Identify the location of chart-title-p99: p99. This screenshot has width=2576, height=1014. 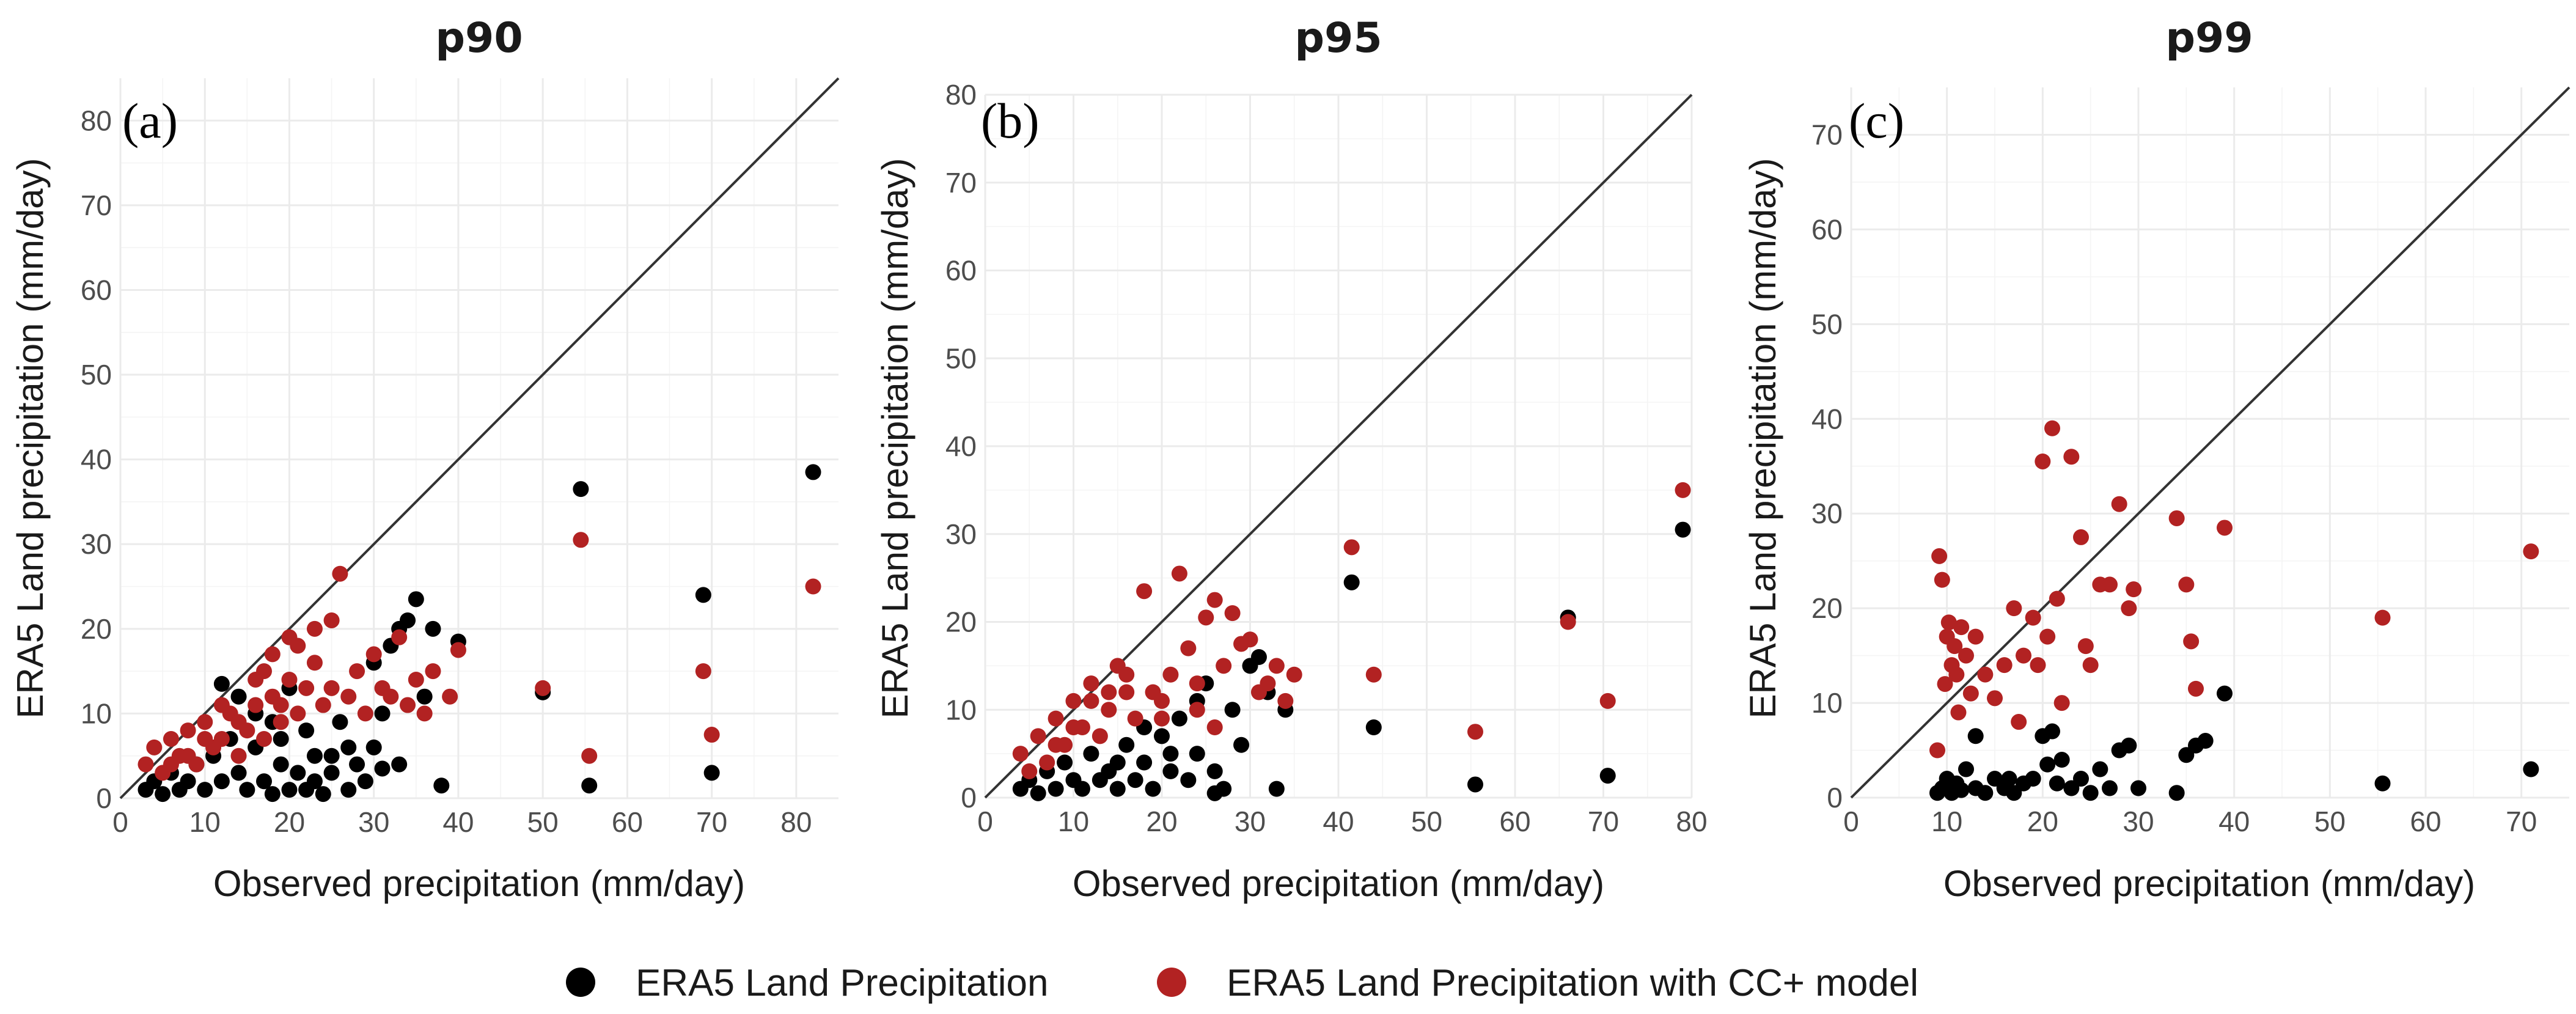
(2209, 38).